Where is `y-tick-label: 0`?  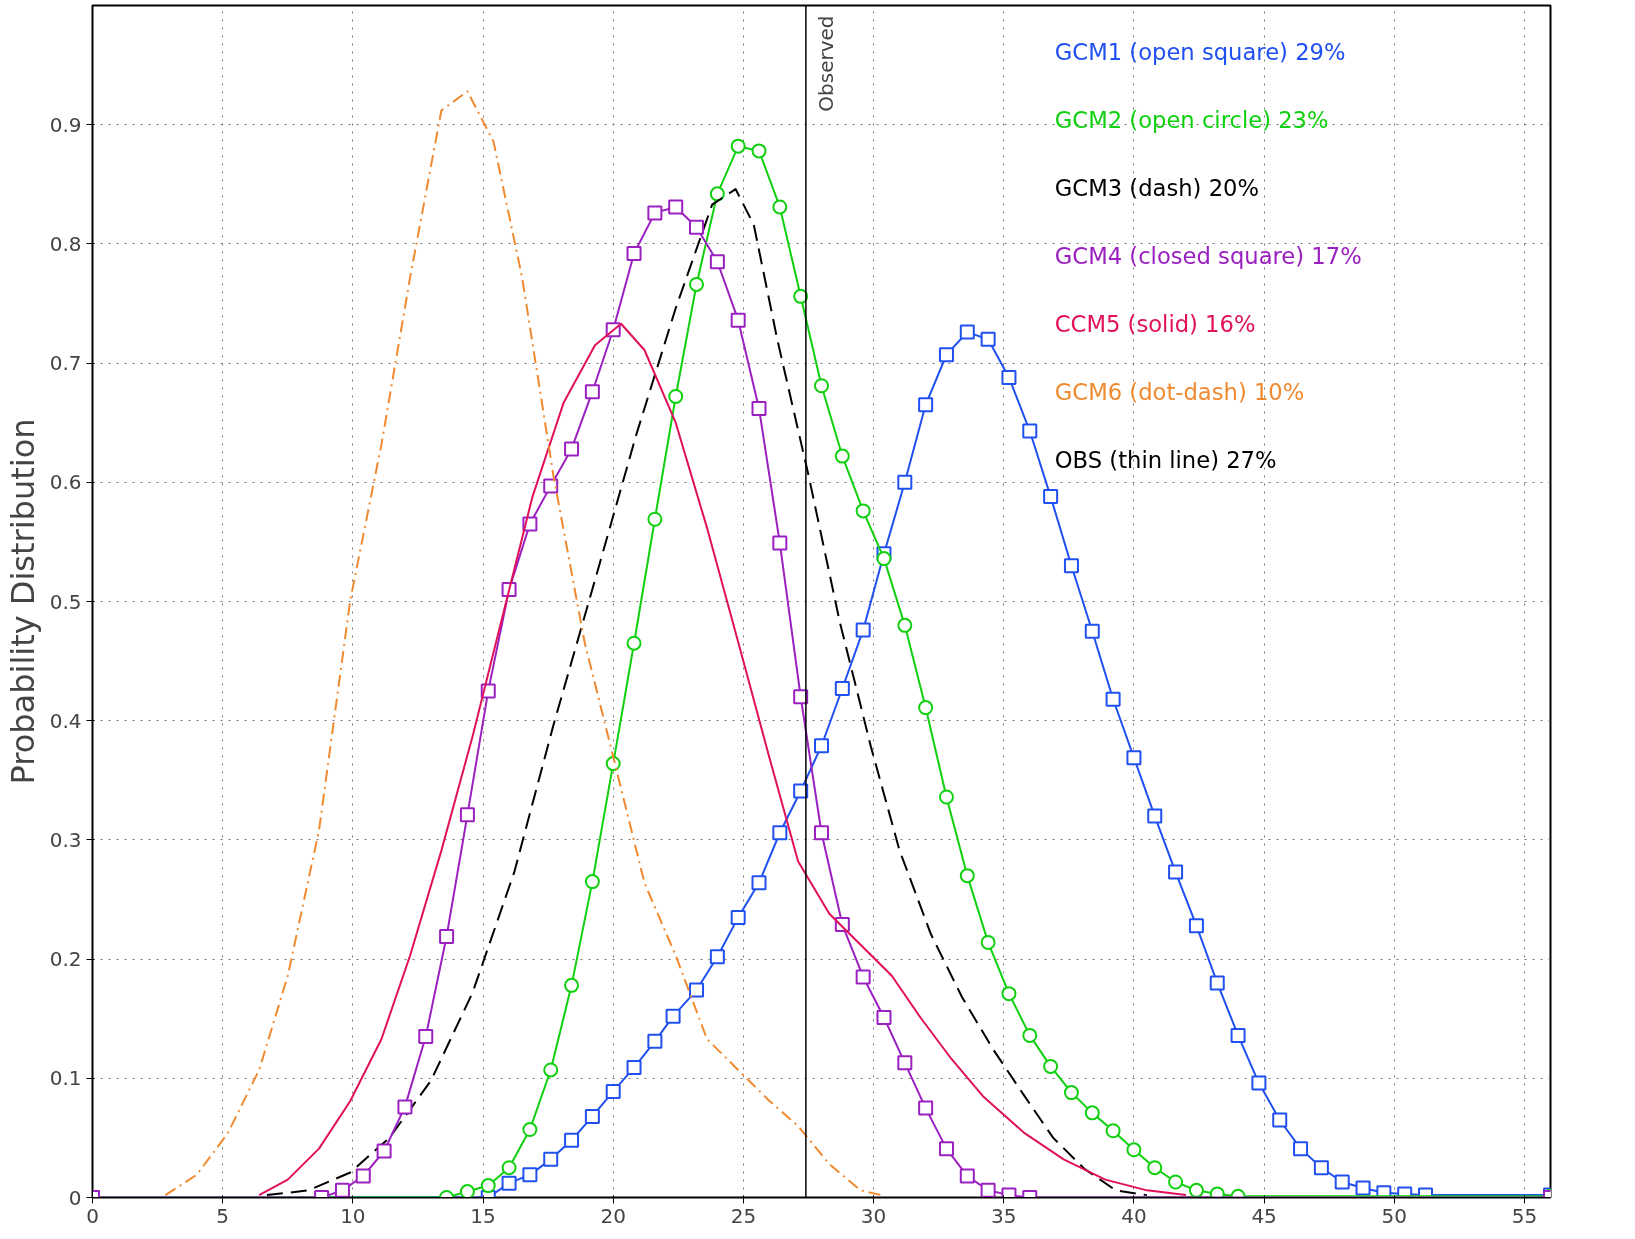 y-tick-label: 0 is located at coordinates (75, 1197).